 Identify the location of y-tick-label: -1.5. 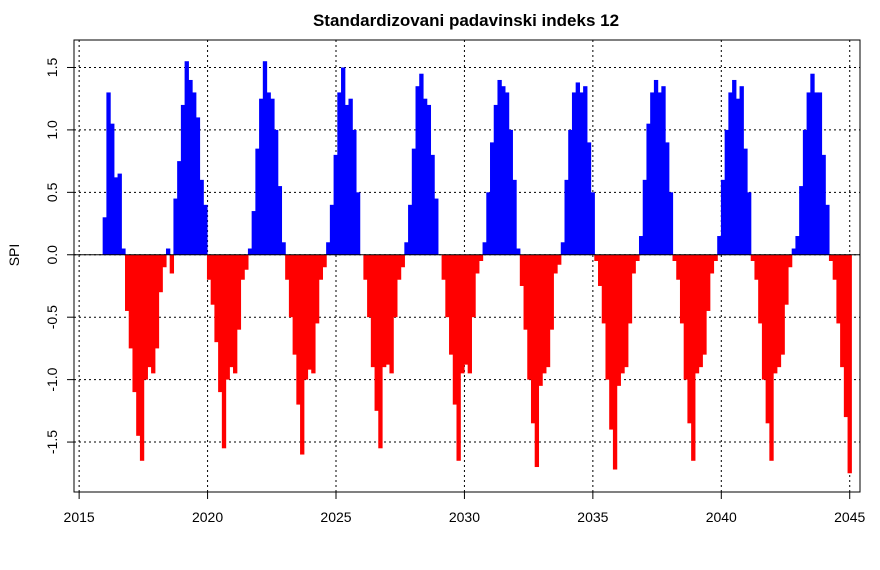
(52, 442).